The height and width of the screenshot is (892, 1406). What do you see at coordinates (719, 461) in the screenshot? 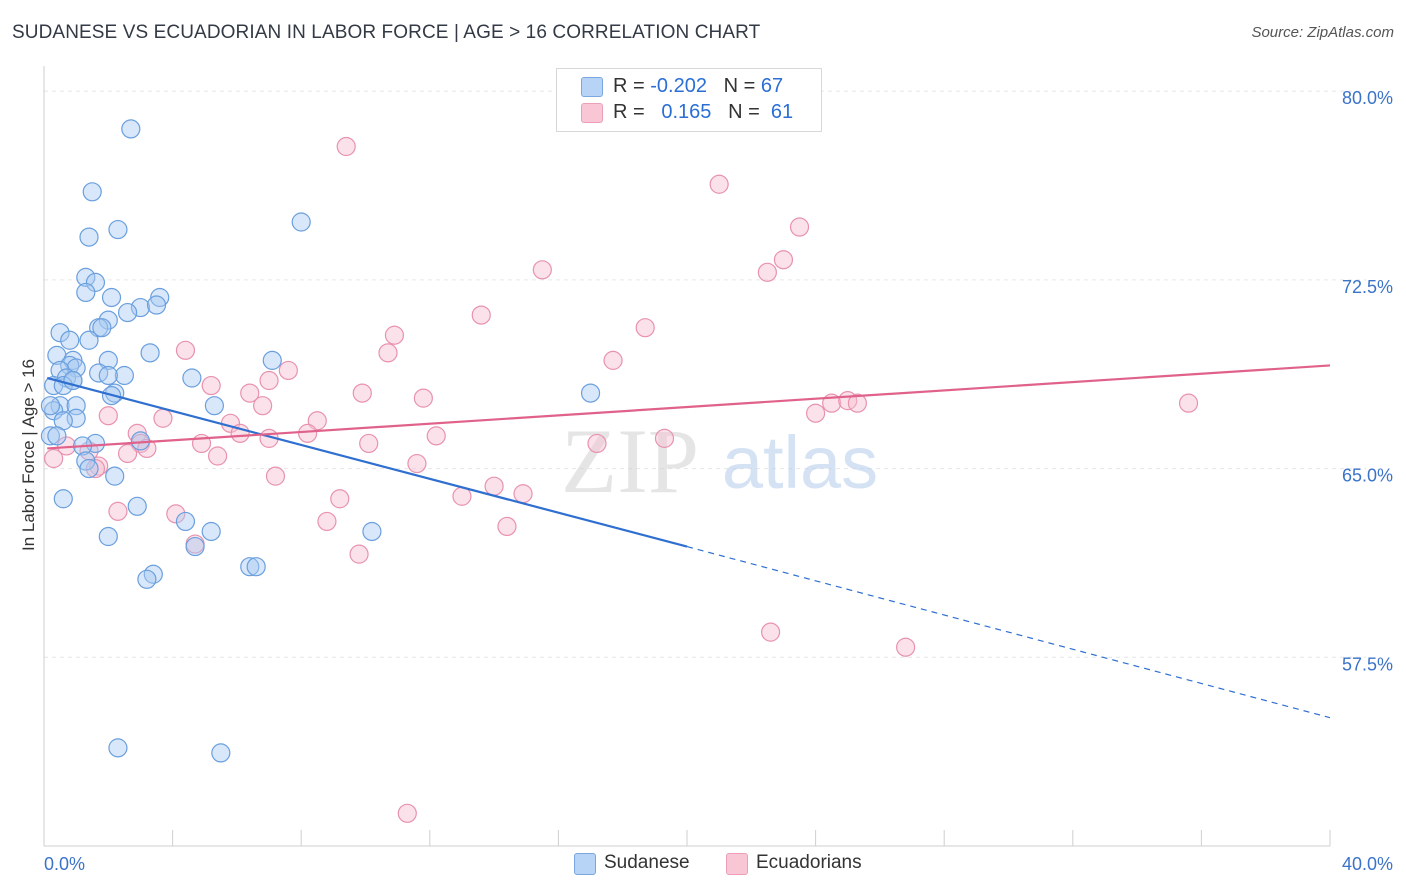
I see `watermark: ZIP atlas` at bounding box center [719, 461].